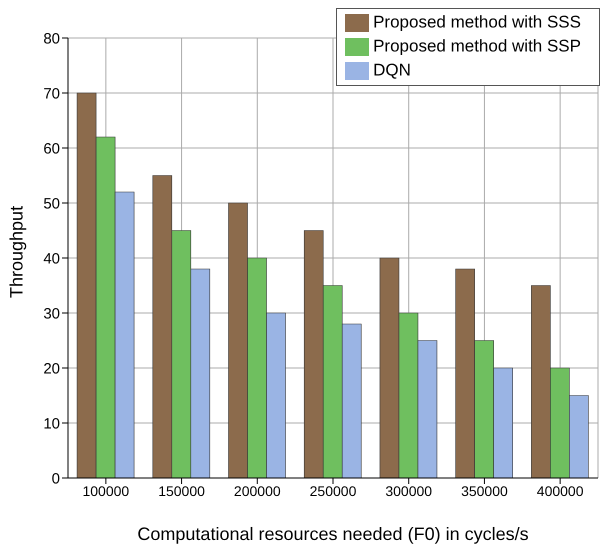 This screenshot has height=553, width=609. I want to click on x-tick-label: 200000, so click(257, 490).